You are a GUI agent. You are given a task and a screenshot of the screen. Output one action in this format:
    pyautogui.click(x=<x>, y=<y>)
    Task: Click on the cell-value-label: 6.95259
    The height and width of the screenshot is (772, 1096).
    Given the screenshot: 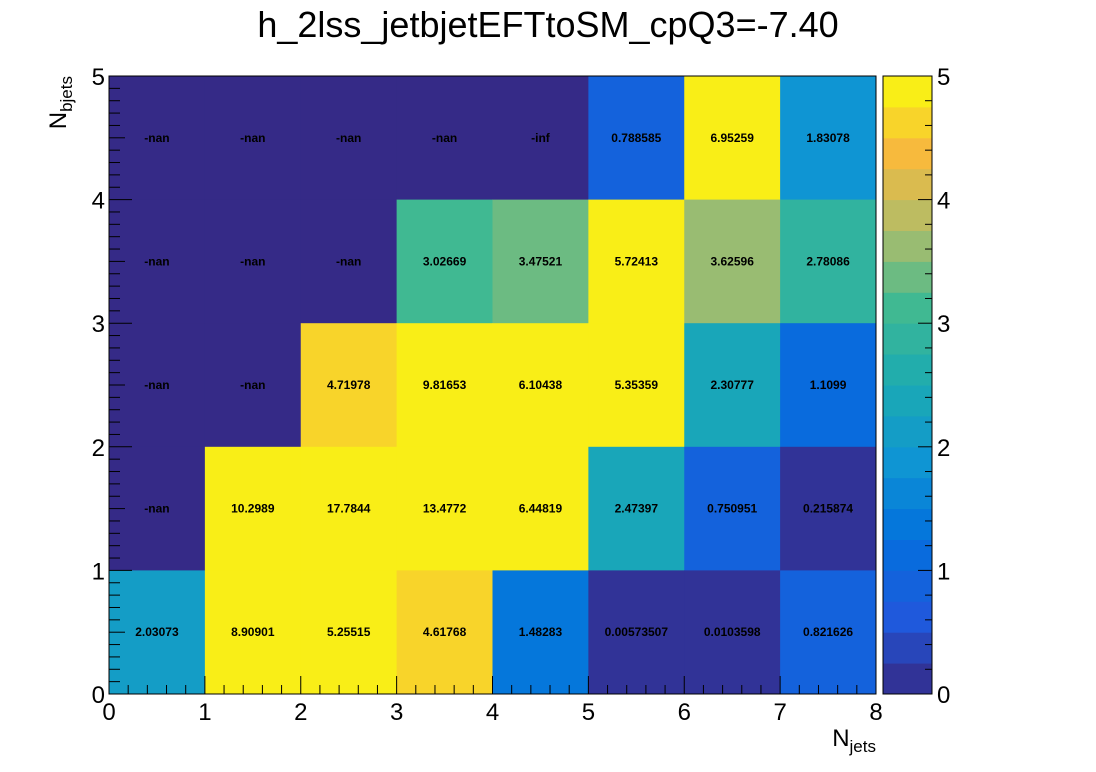 What is the action you would take?
    pyautogui.click(x=732, y=138)
    